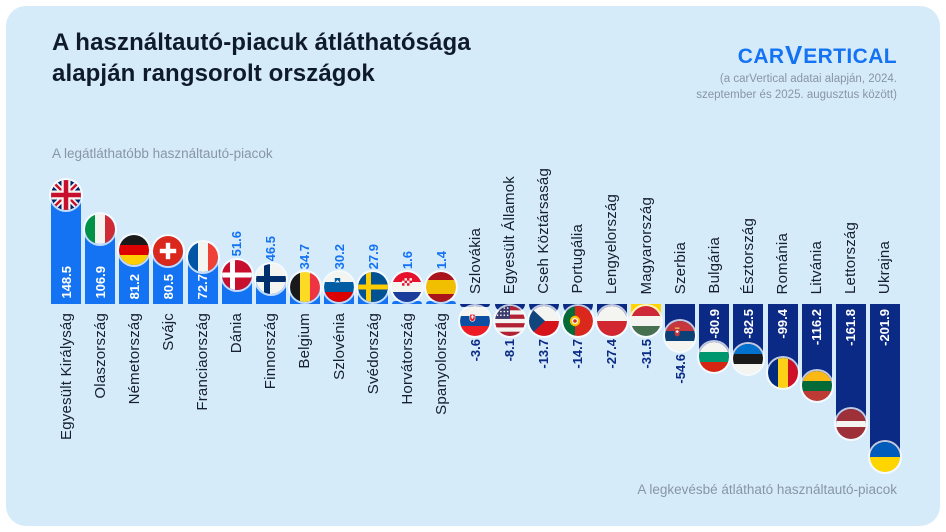 This screenshot has width=946, height=532. I want to click on label-latvia: Lettország, so click(851, 257).